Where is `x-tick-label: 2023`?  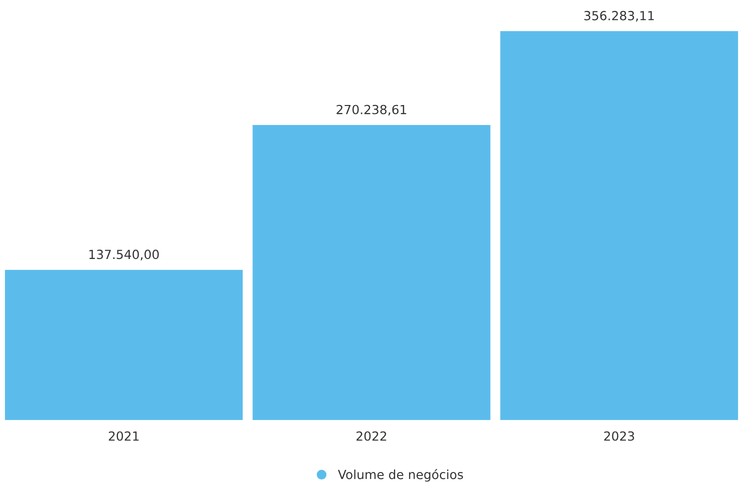 x-tick-label: 2023 is located at coordinates (619, 436).